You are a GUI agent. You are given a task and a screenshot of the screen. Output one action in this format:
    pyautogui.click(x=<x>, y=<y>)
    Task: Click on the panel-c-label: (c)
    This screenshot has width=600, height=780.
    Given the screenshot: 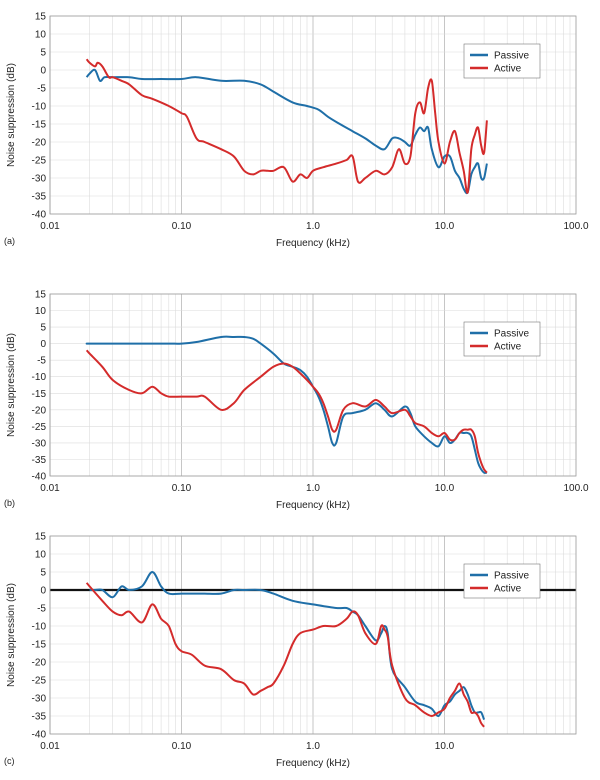 What is the action you would take?
    pyautogui.click(x=9, y=761)
    